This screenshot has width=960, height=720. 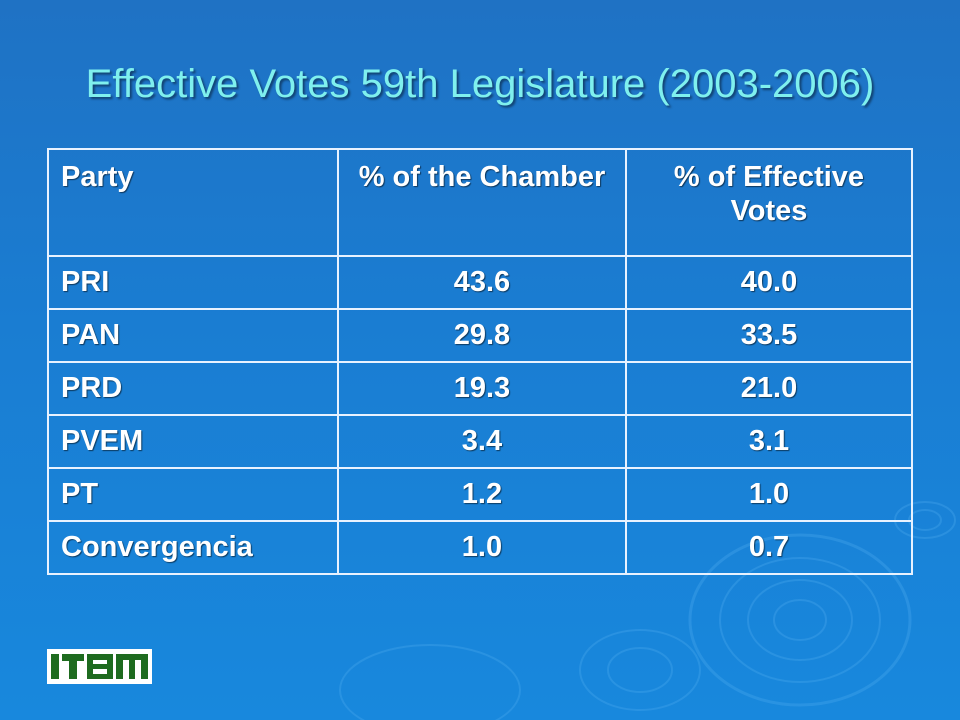 I want to click on table-row: PVEM 3.4 3.1, so click(x=480, y=441).